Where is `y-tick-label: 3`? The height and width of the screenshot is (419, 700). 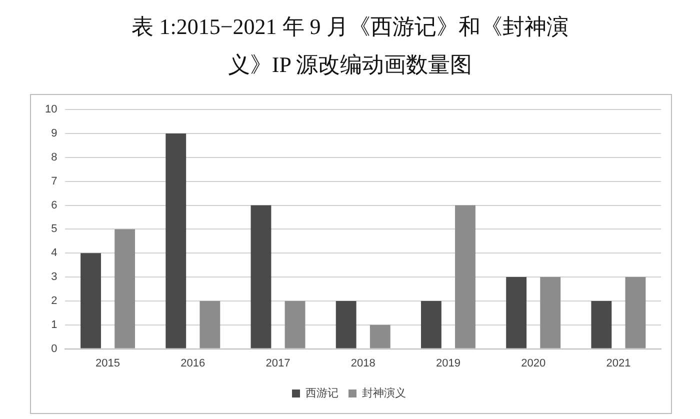 y-tick-label: 3 is located at coordinates (54, 277).